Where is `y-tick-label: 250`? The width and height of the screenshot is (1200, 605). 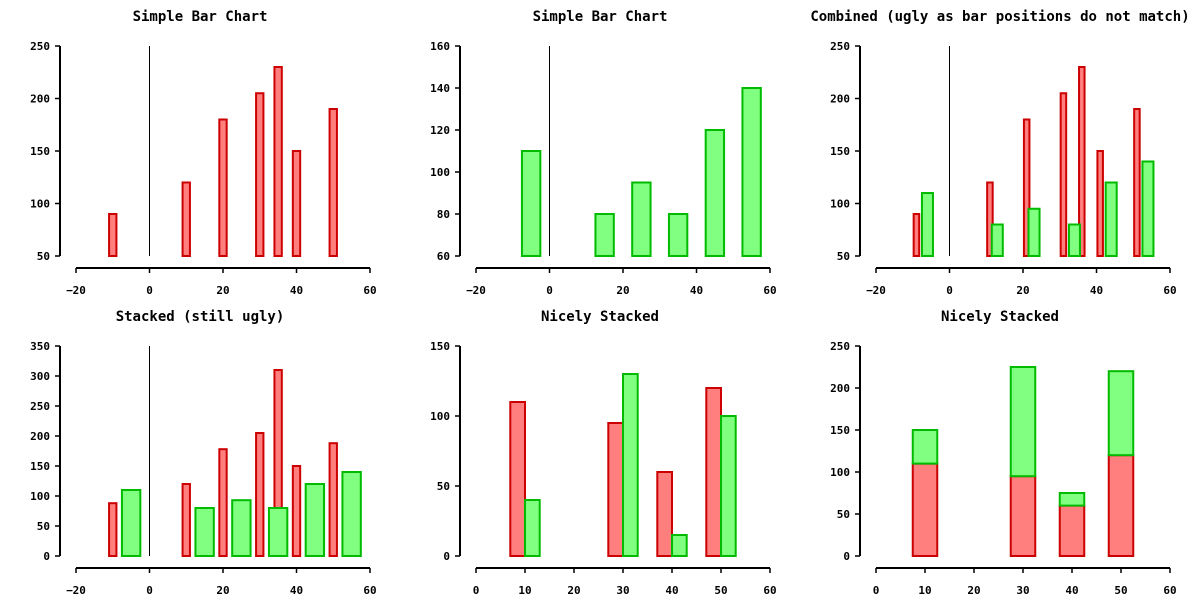
y-tick-label: 250 is located at coordinates (840, 346).